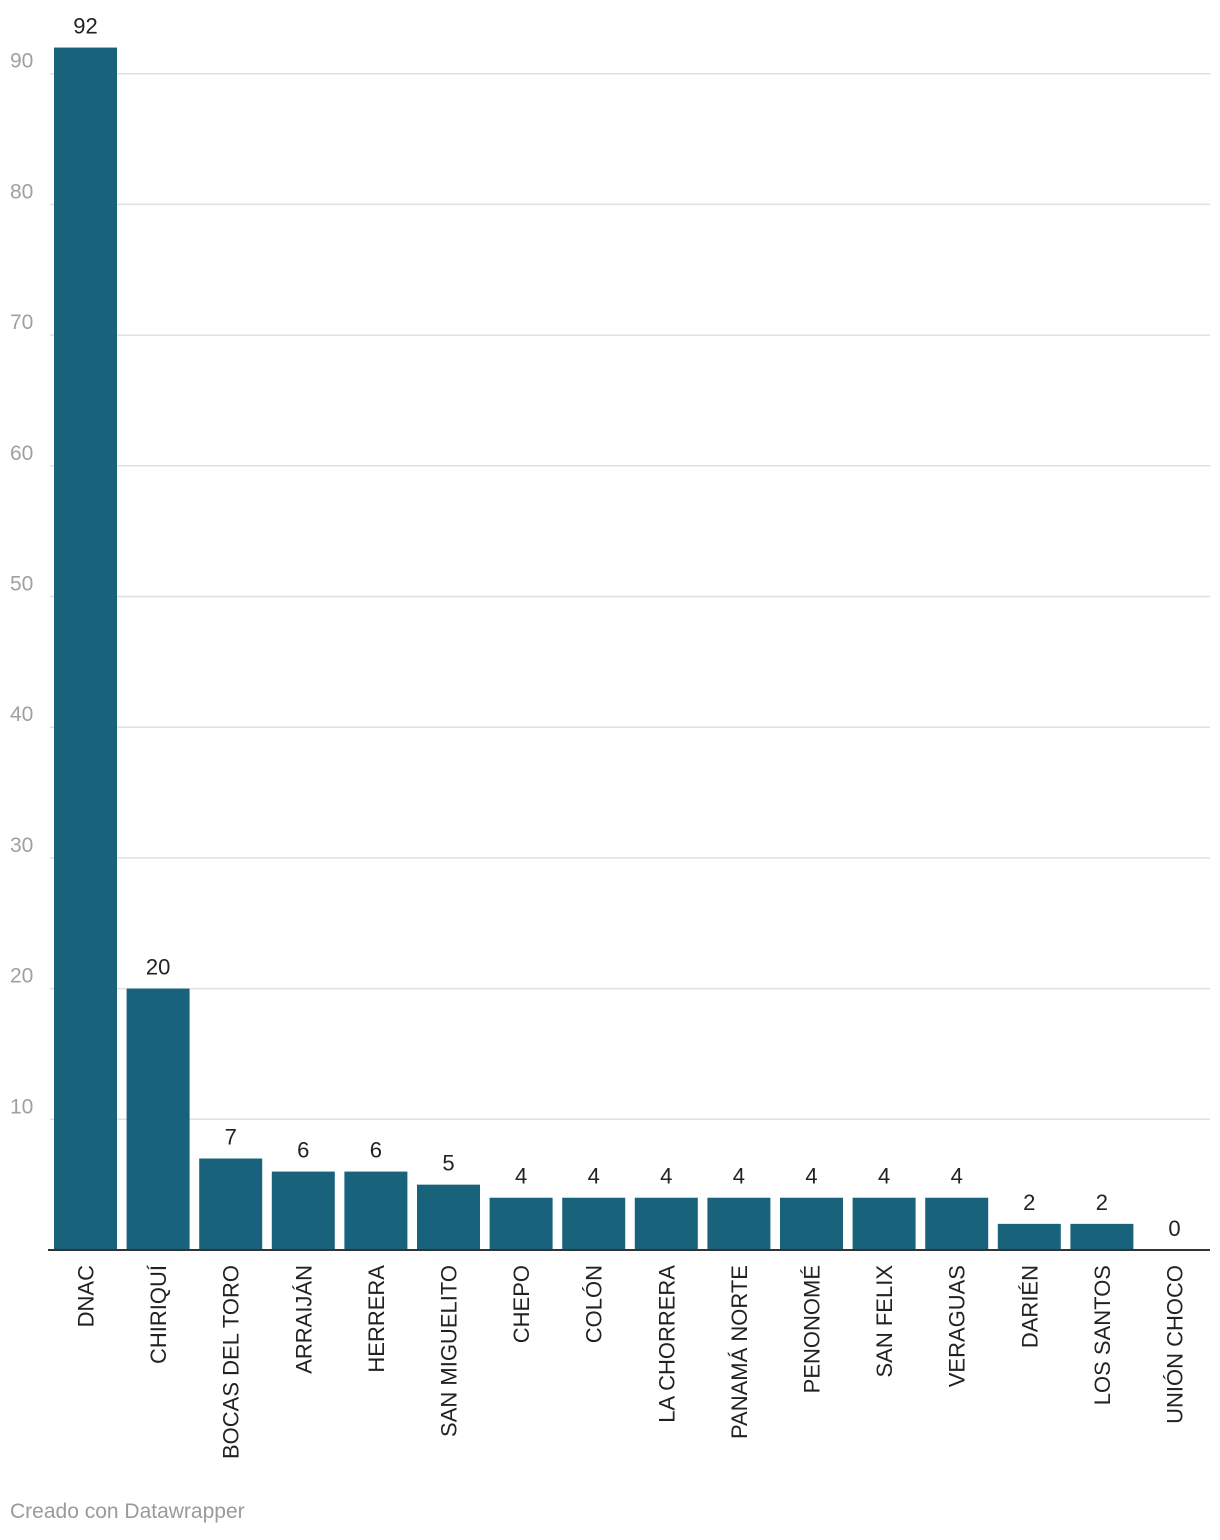 This screenshot has width=1220, height=1540. I want to click on value-label-13: 2, so click(1029, 1202).